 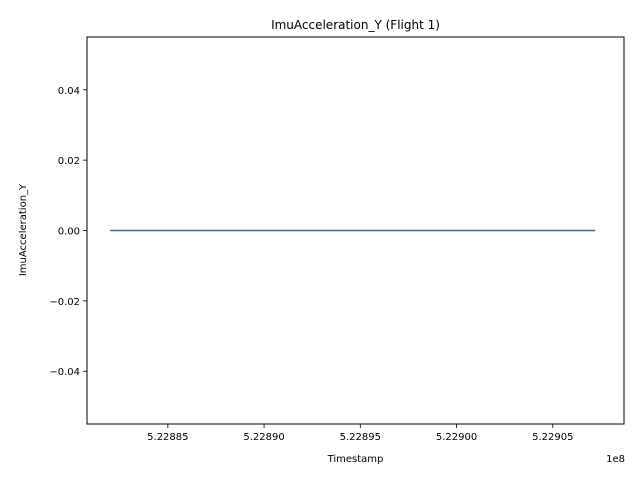 I want to click on x-axis: 5.22885 5.22890 5.22895 5.22900 5.22905, so click(x=360, y=433).